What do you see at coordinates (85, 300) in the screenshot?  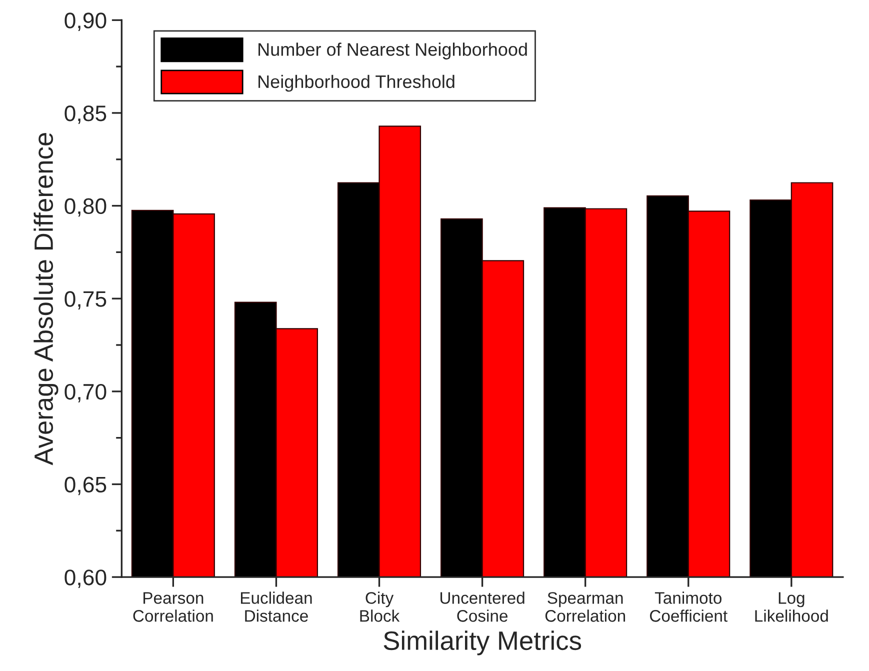 I see `y-tick-label: 0,75` at bounding box center [85, 300].